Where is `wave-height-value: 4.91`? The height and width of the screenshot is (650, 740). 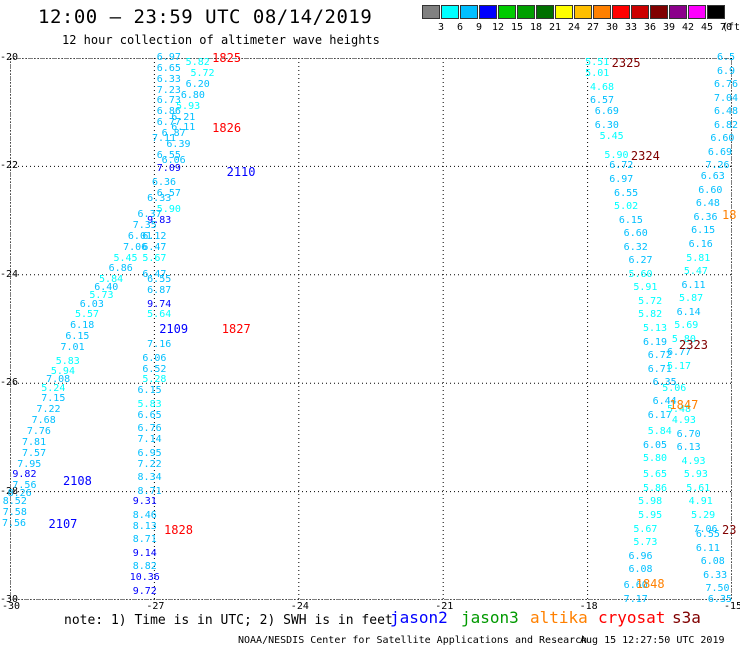 wave-height-value: 4.91 is located at coordinates (700, 502).